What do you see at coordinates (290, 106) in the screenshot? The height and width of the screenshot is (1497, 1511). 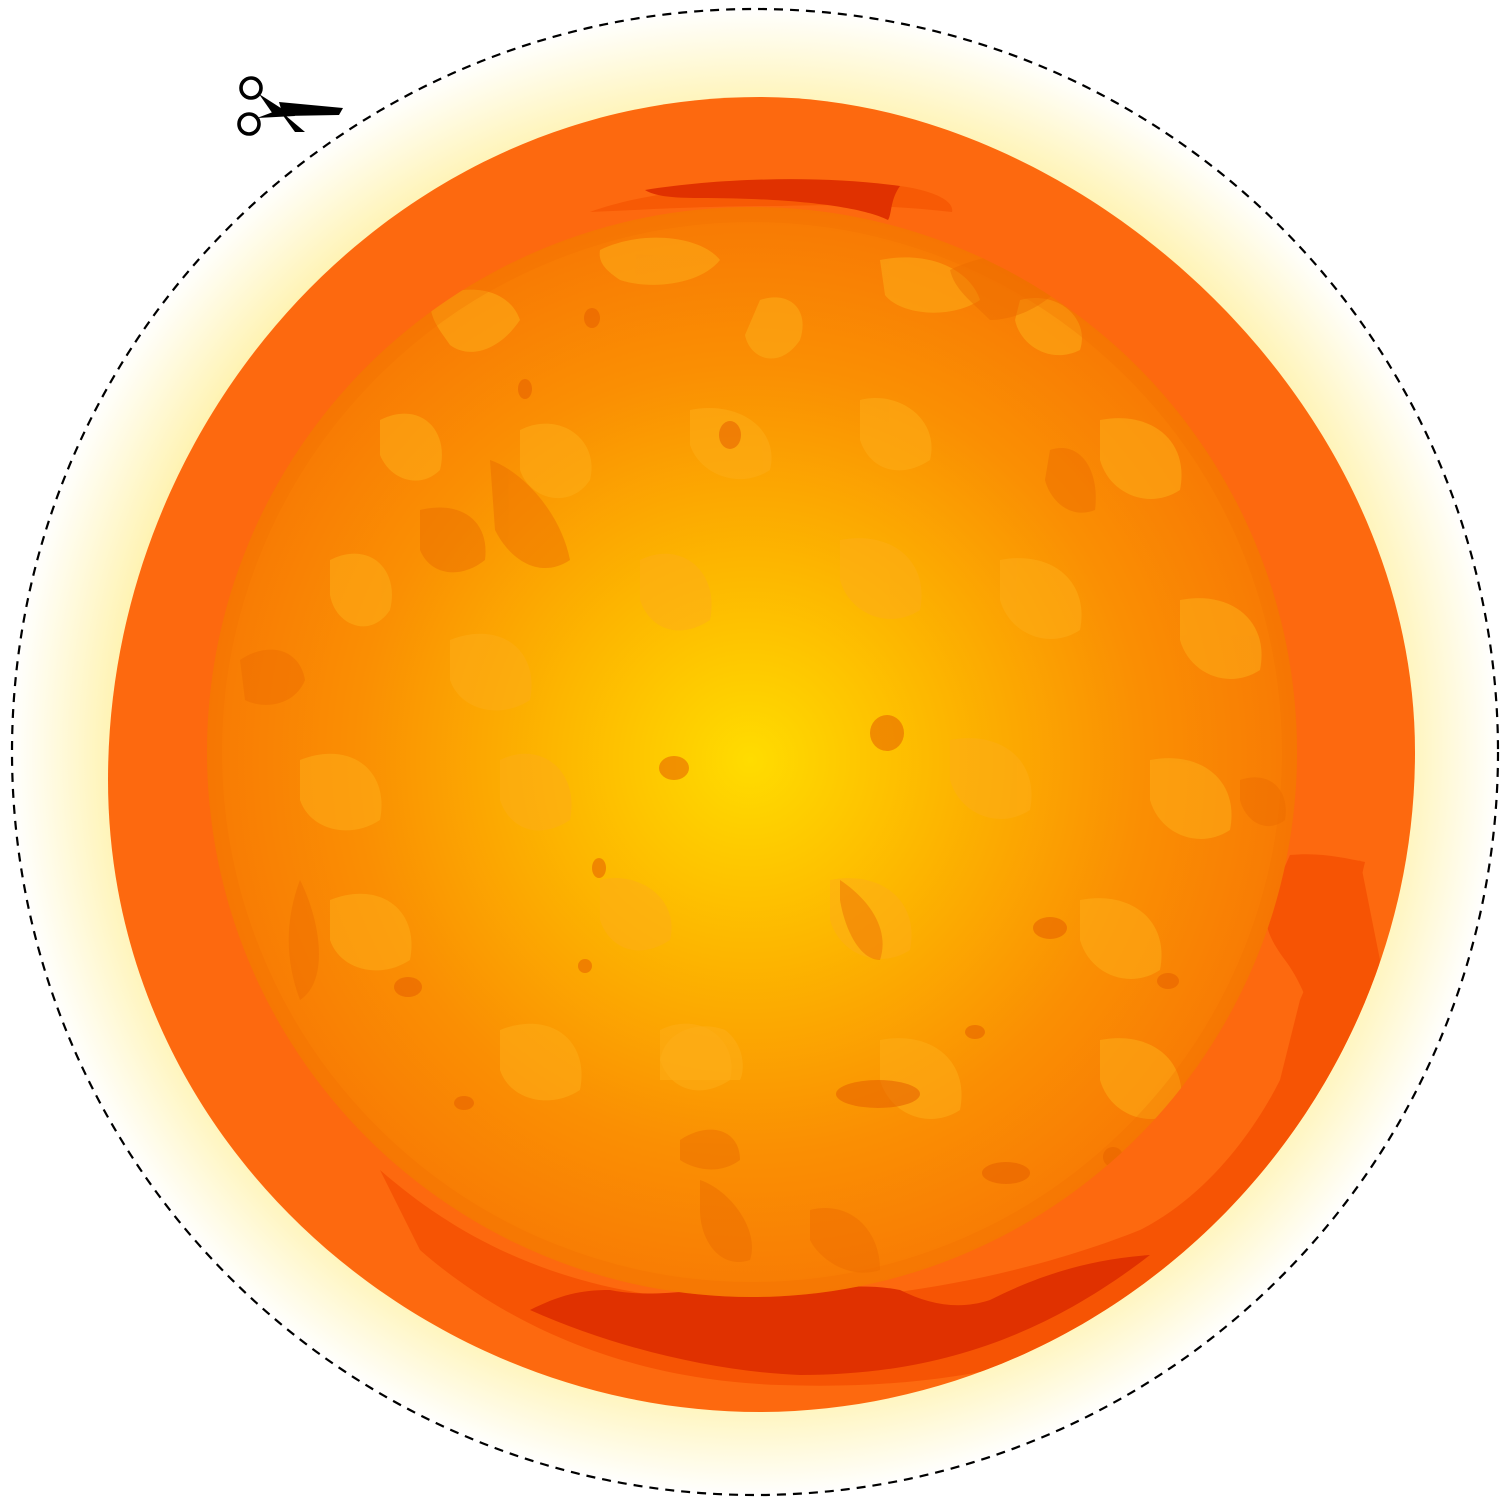 I see `scissors-icon` at bounding box center [290, 106].